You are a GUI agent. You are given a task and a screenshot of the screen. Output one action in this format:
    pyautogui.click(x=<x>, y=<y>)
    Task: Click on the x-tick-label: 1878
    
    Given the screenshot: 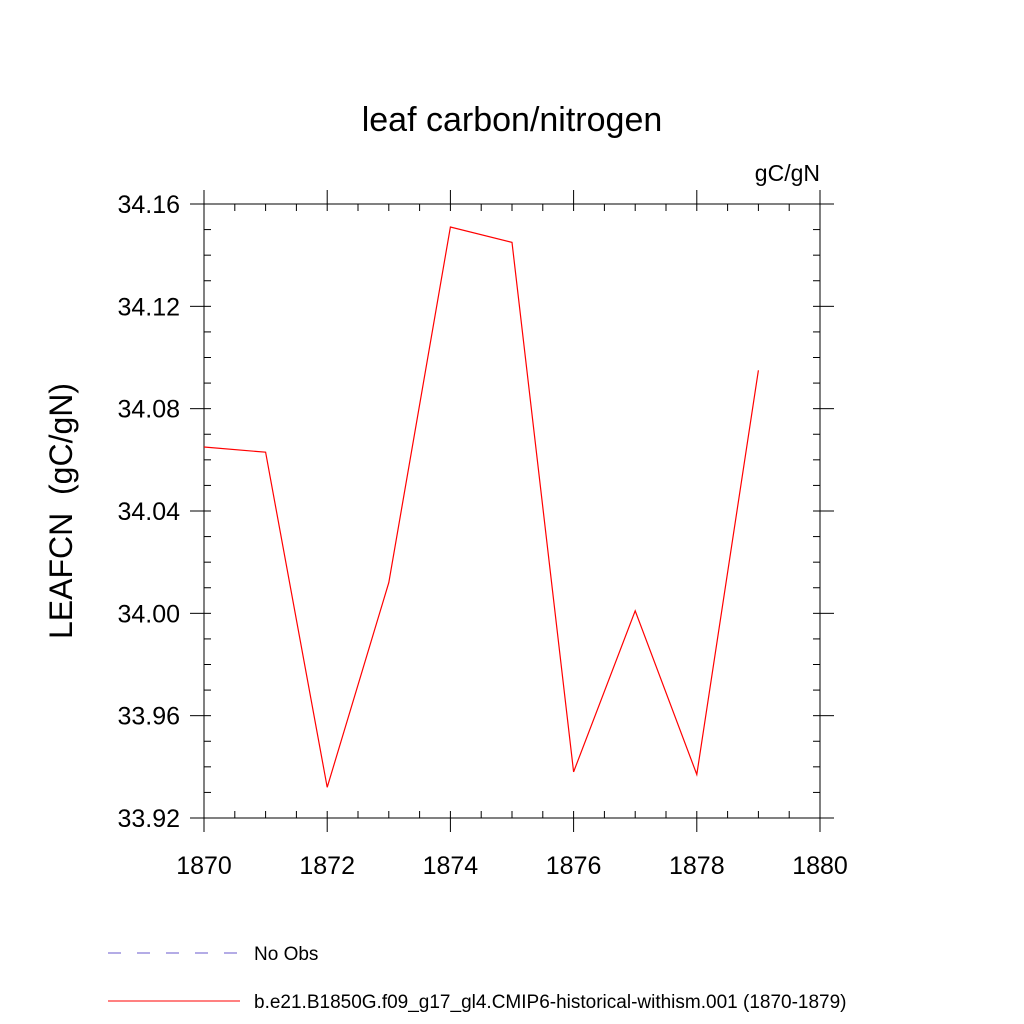 What is the action you would take?
    pyautogui.click(x=697, y=866)
    